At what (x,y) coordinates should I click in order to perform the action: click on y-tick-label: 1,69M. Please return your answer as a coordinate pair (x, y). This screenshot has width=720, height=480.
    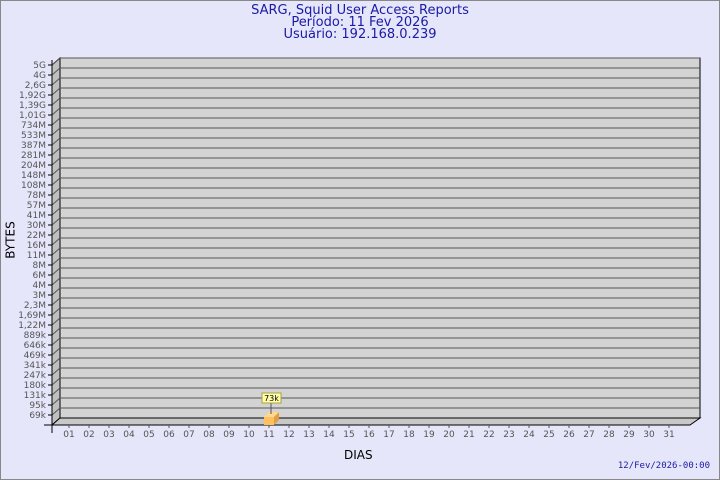
    Looking at the image, I should click on (32, 316).